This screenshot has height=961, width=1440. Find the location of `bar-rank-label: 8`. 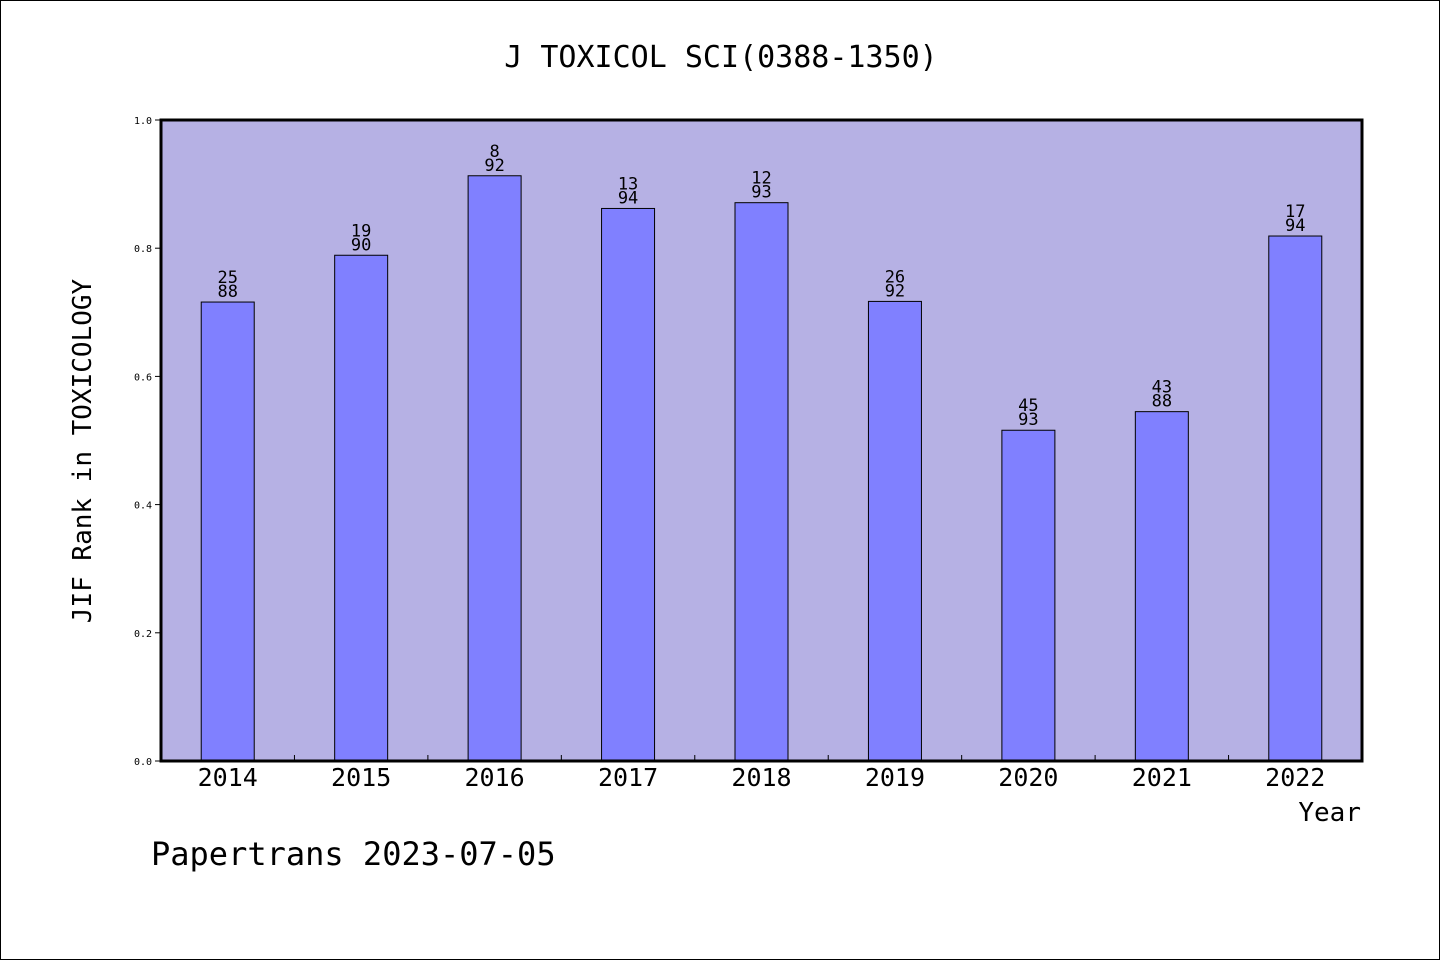

bar-rank-label: 8 is located at coordinates (494, 152).